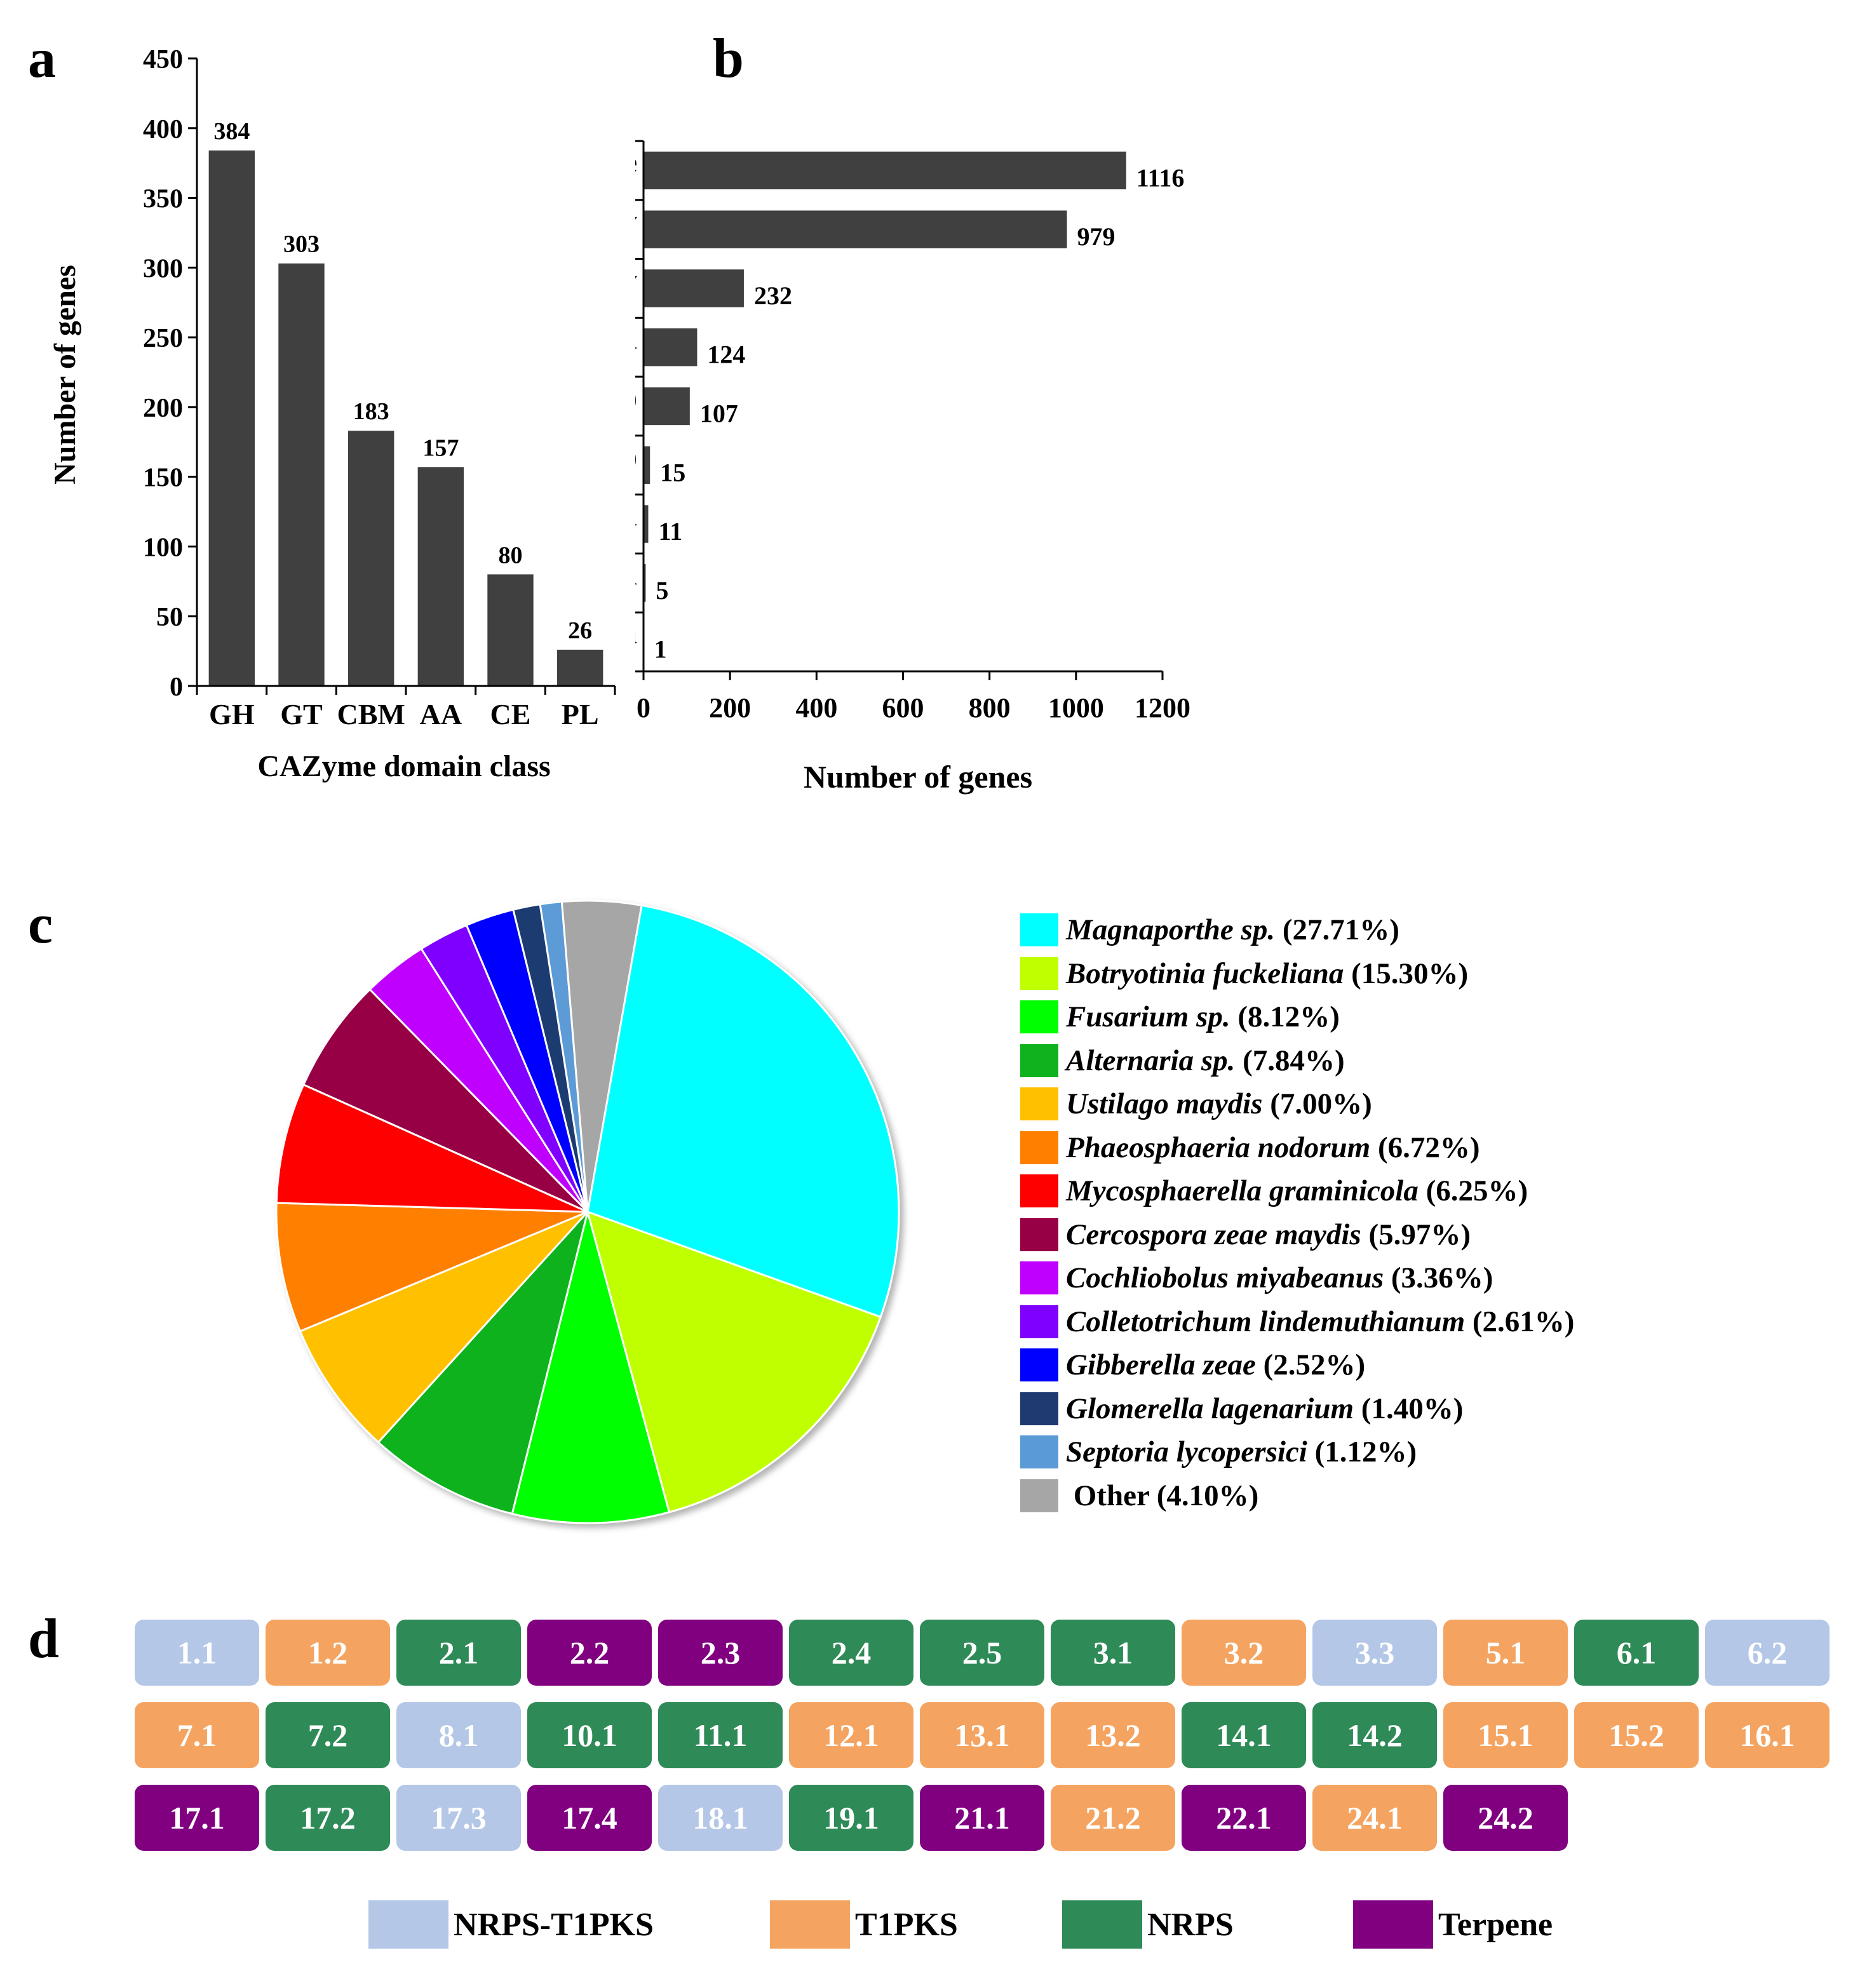 The width and height of the screenshot is (1867, 1988). I want to click on category-label: Loss of pathogenicity, so click(636, 280).